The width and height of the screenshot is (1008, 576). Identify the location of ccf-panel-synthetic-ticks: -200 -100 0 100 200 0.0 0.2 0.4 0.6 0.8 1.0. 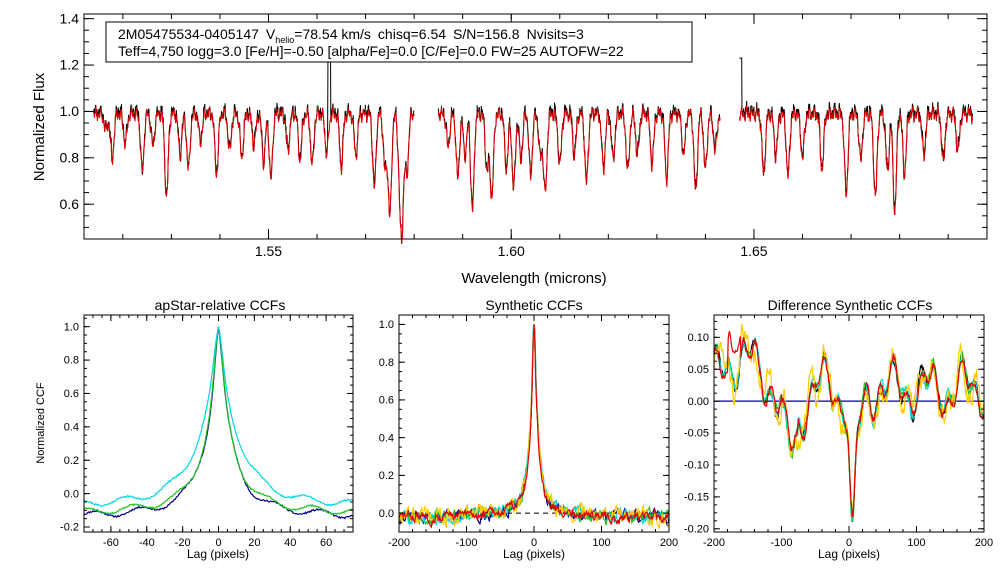
(528, 432).